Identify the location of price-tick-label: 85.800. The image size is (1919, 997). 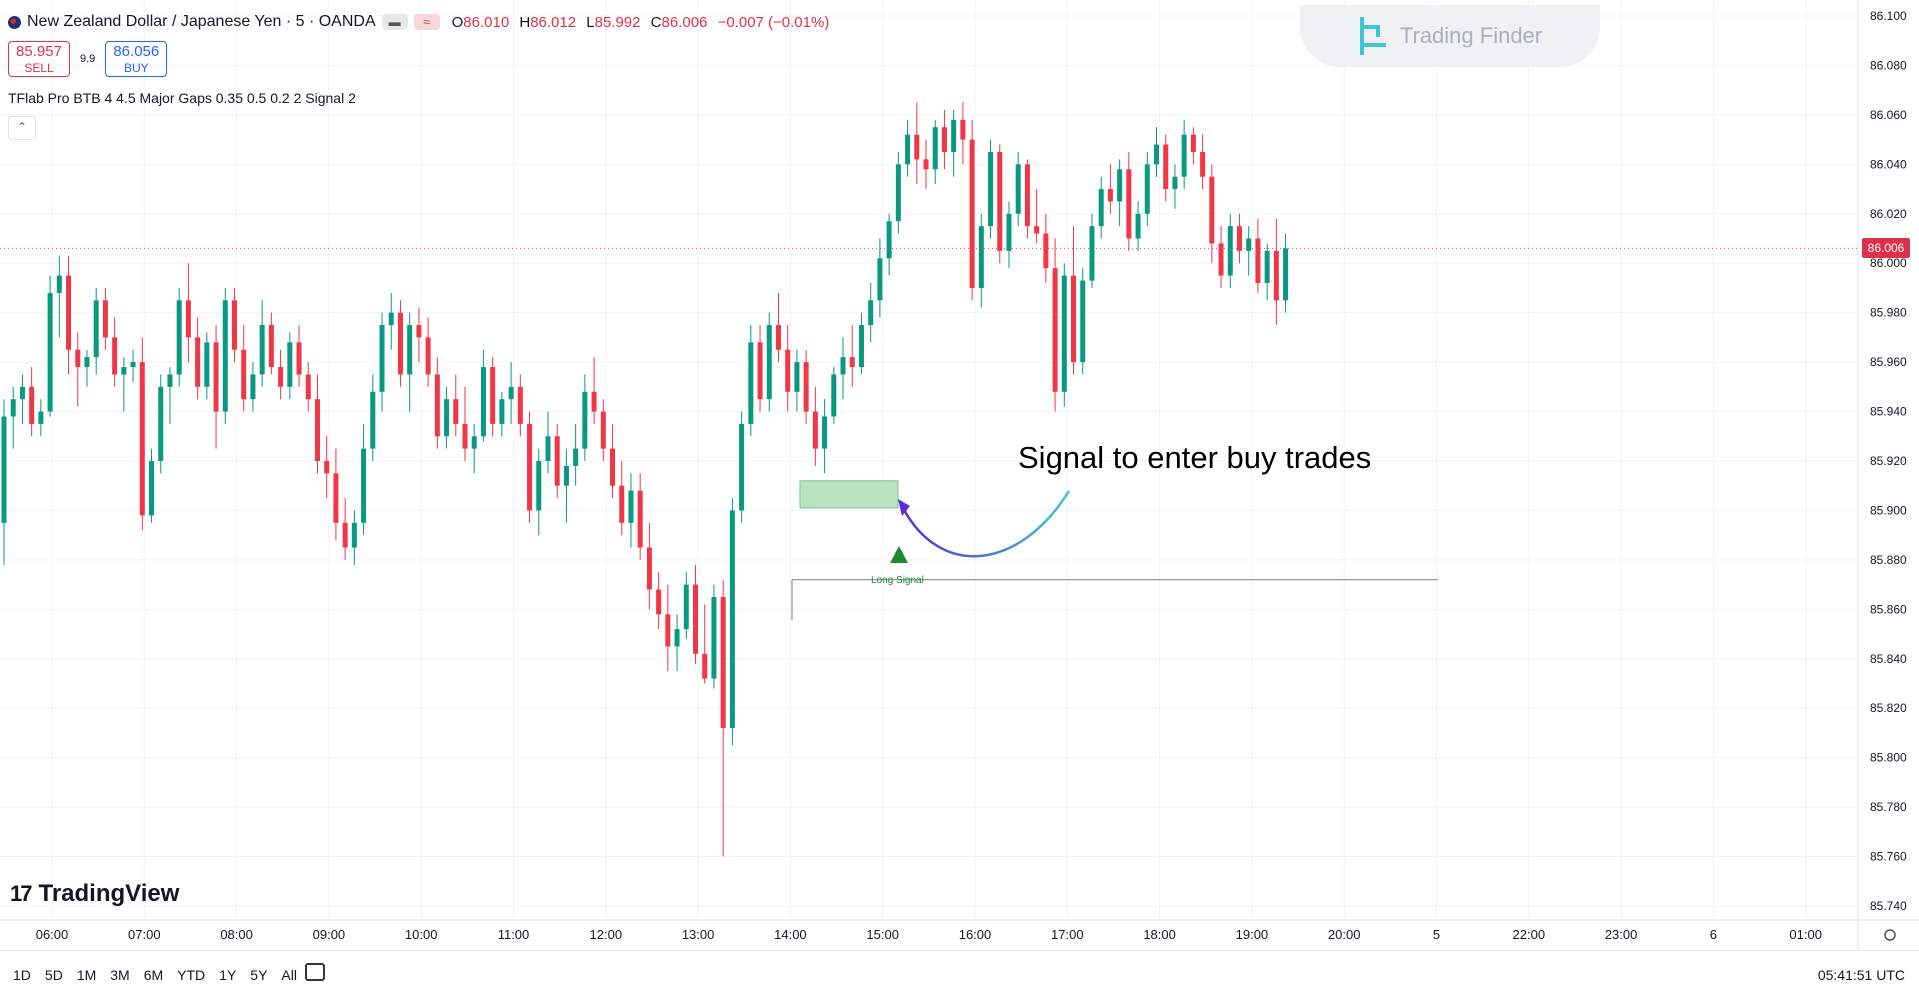
(1888, 758).